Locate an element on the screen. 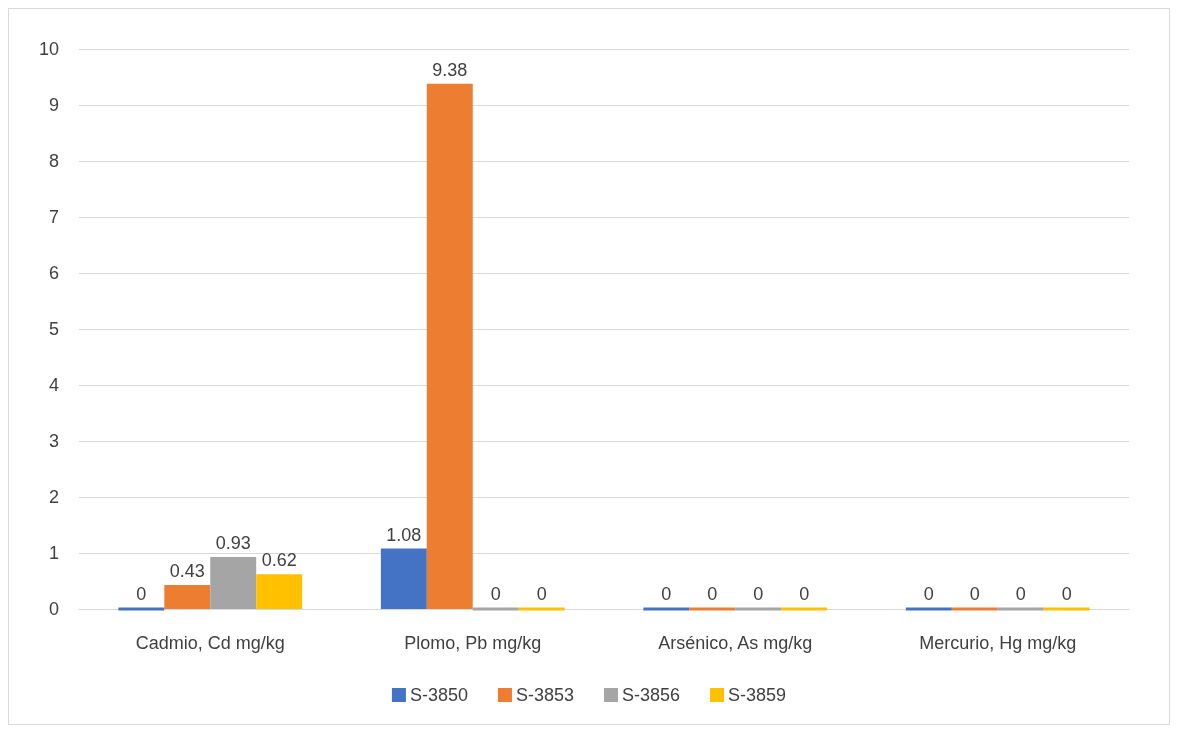  y-tick-label: 5 is located at coordinates (53, 329).